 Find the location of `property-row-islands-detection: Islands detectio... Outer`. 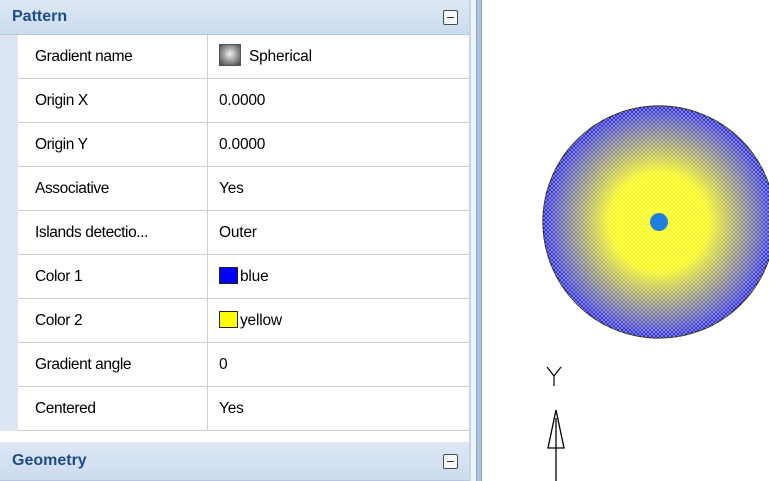

property-row-islands-detection: Islands detectio... Outer is located at coordinates (234, 233).